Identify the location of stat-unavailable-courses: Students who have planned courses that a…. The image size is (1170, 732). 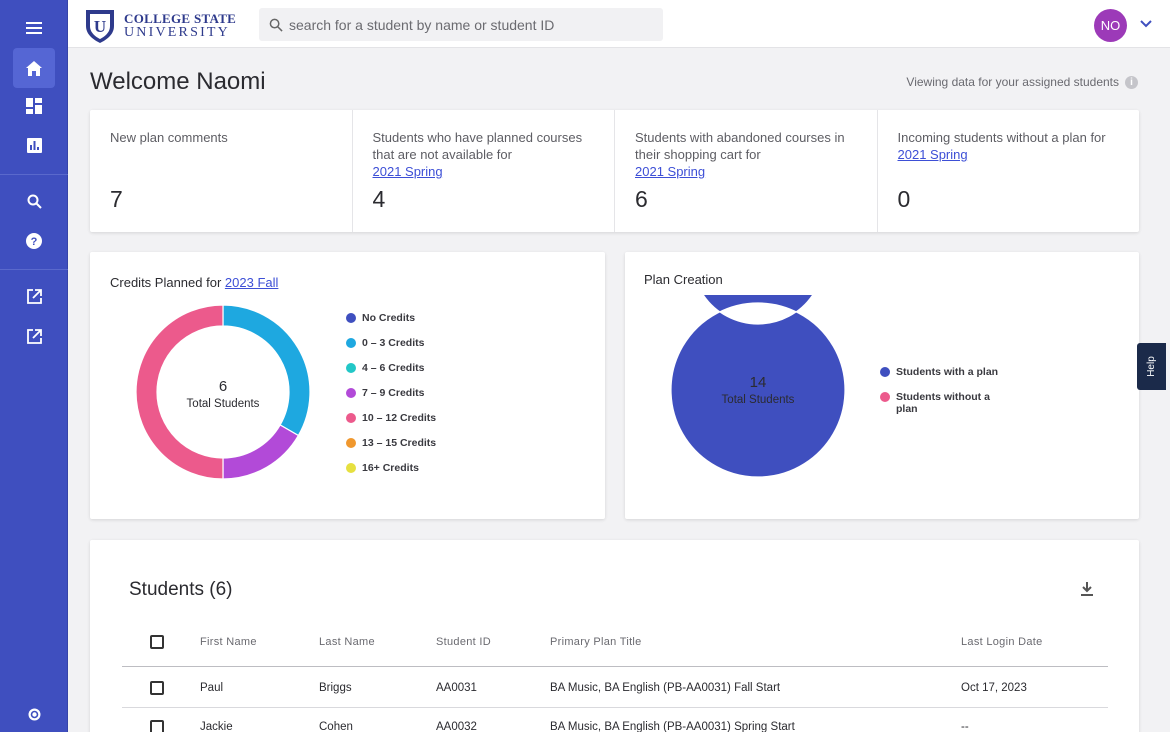
(484, 171).